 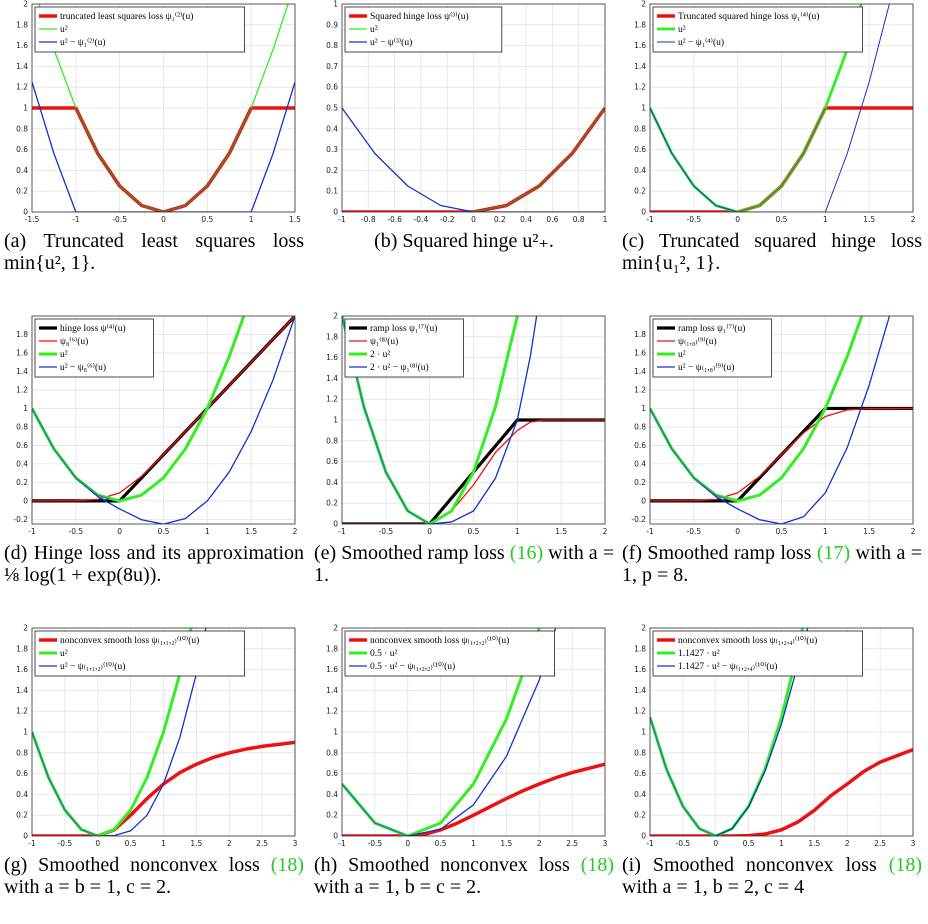 What do you see at coordinates (391, 42) in the screenshot?
I see `legend-label: u² − ψ⁽³⁾(u)` at bounding box center [391, 42].